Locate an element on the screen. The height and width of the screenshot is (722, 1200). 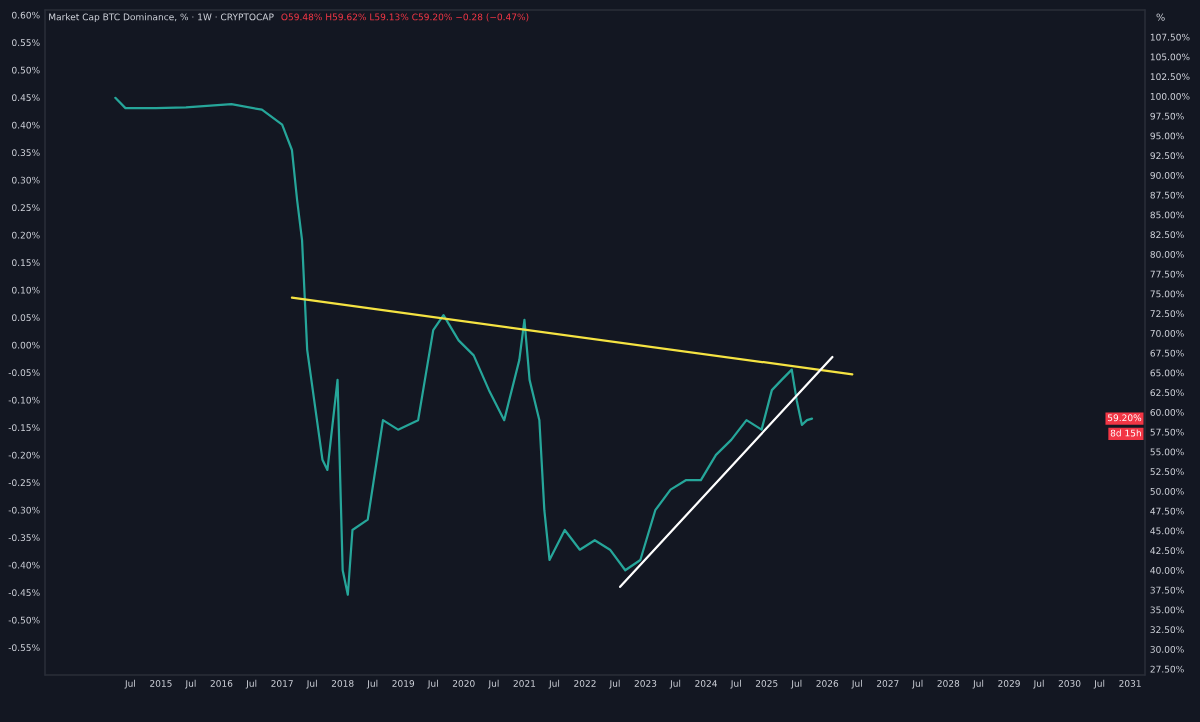
y2-tick-label: 55.00% is located at coordinates (1167, 452).